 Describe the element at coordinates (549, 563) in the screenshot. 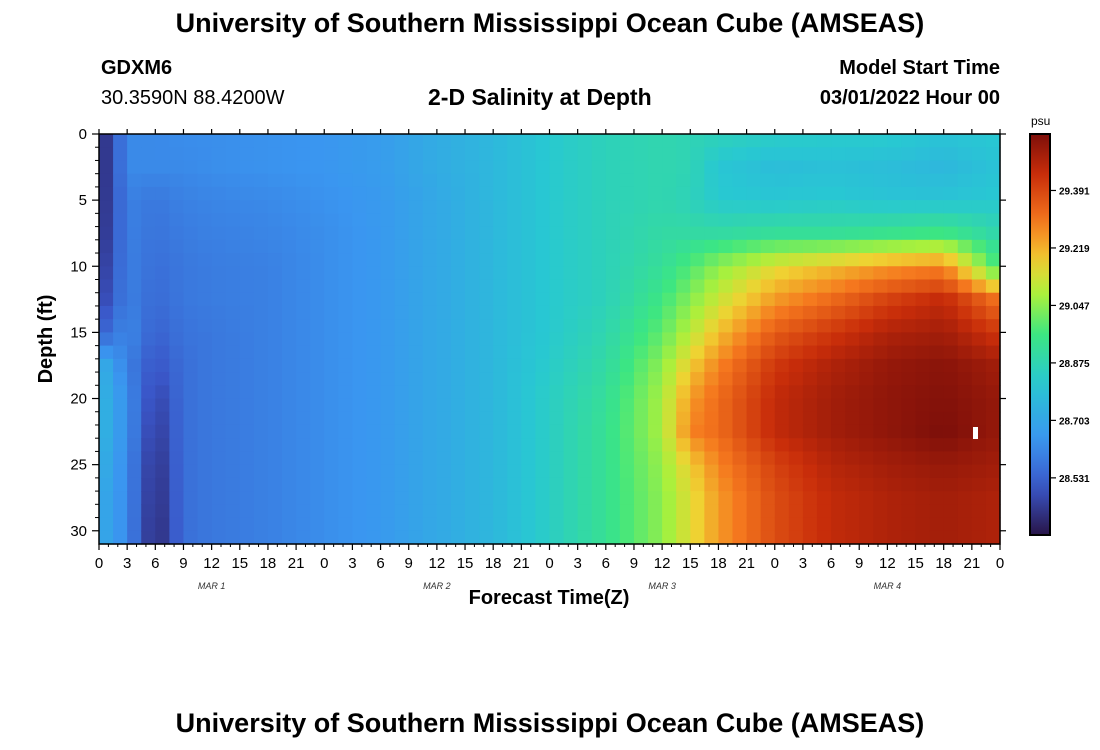

I see `x-tick-label: 0` at that location.